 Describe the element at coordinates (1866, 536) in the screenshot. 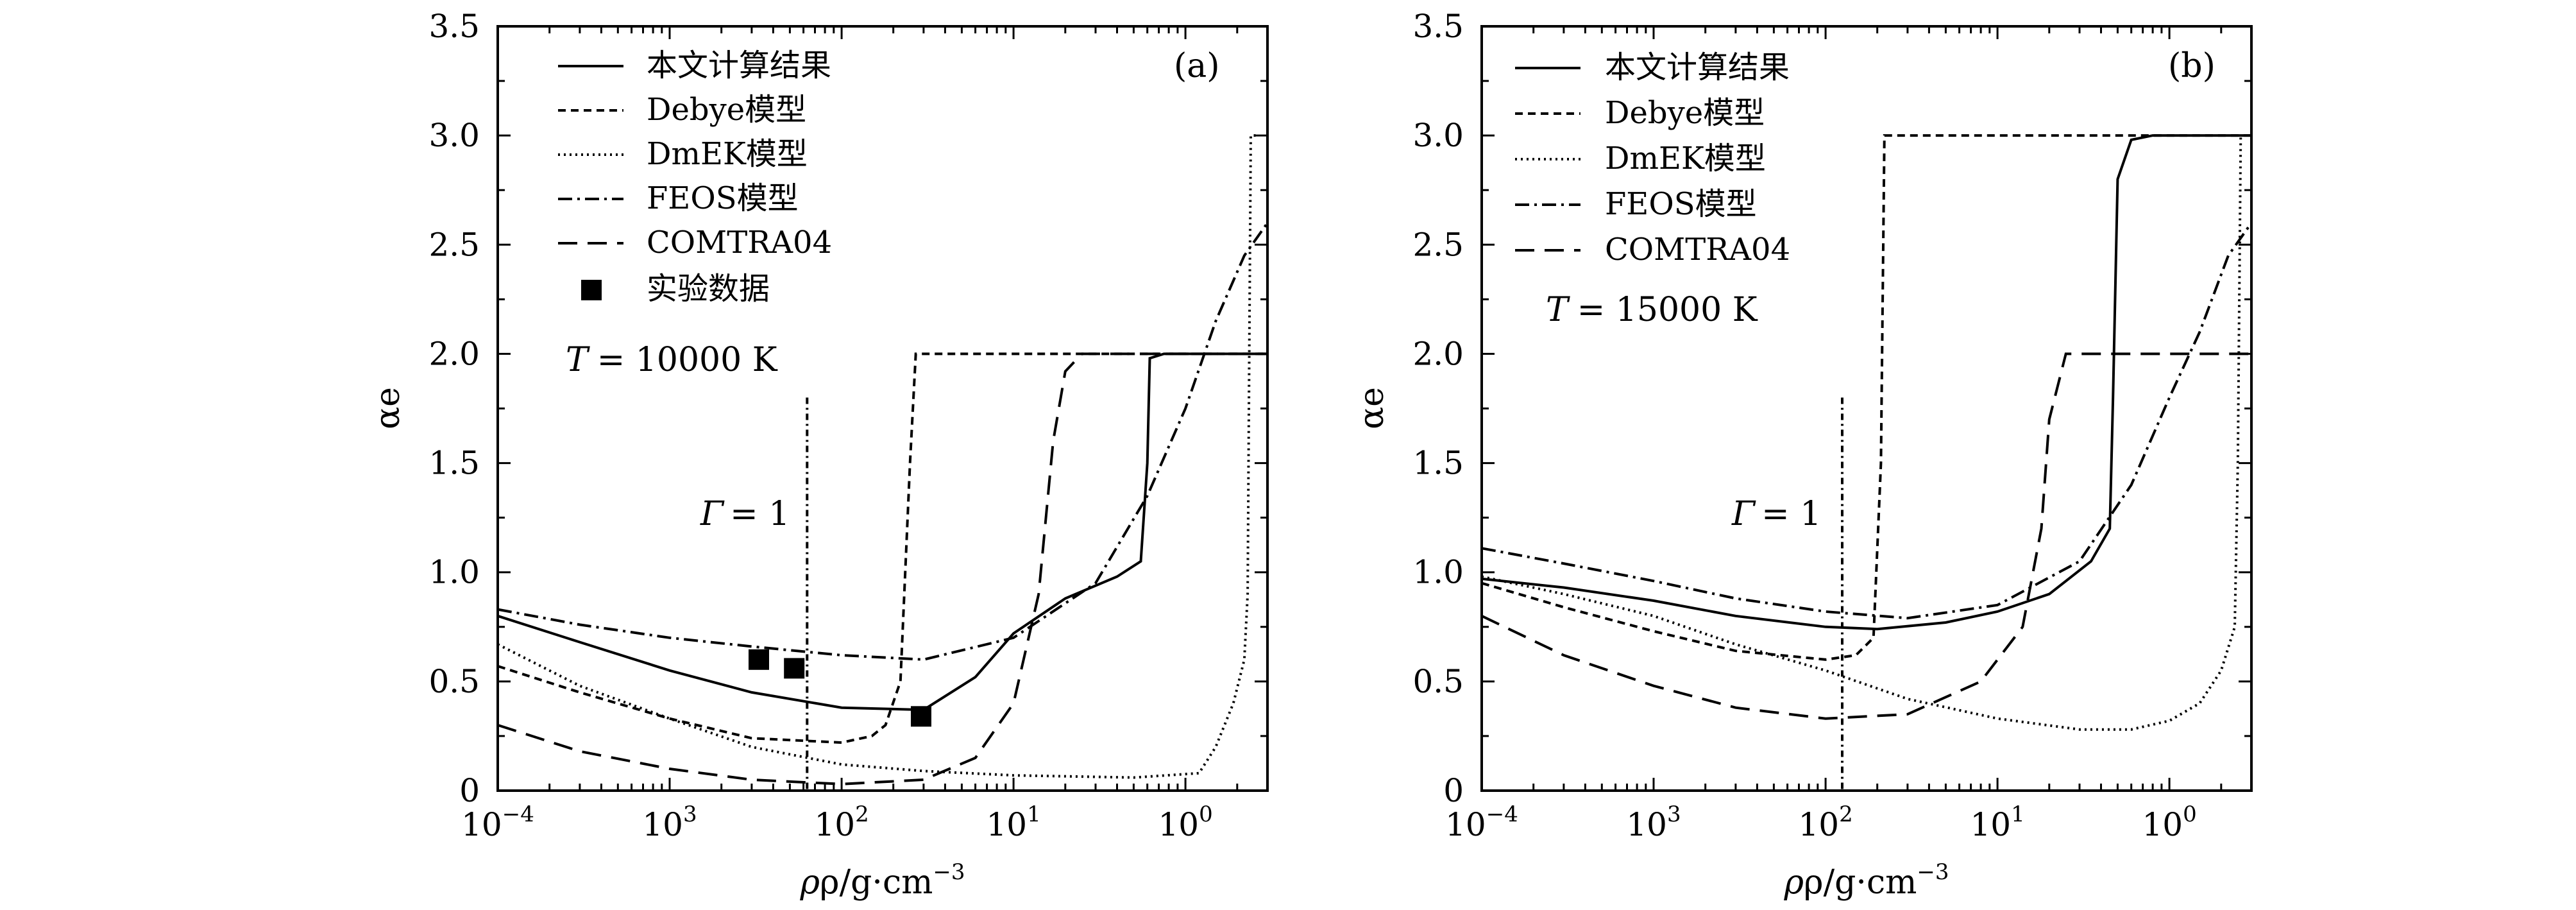

I see `panel-b-series-longdash-line` at that location.